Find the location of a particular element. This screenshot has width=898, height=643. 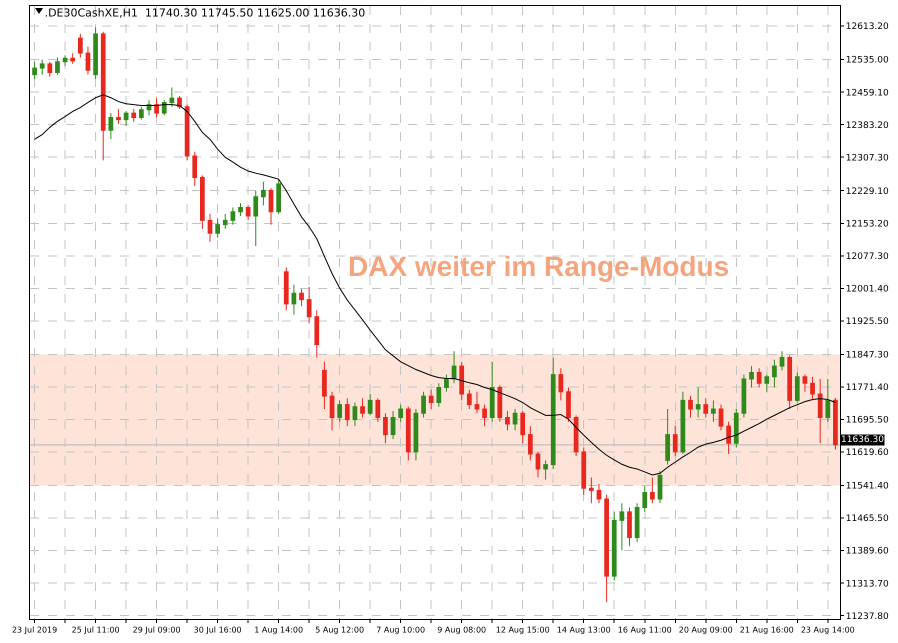

x-tick-label: 25 Jul 11:00 is located at coordinates (96, 630).